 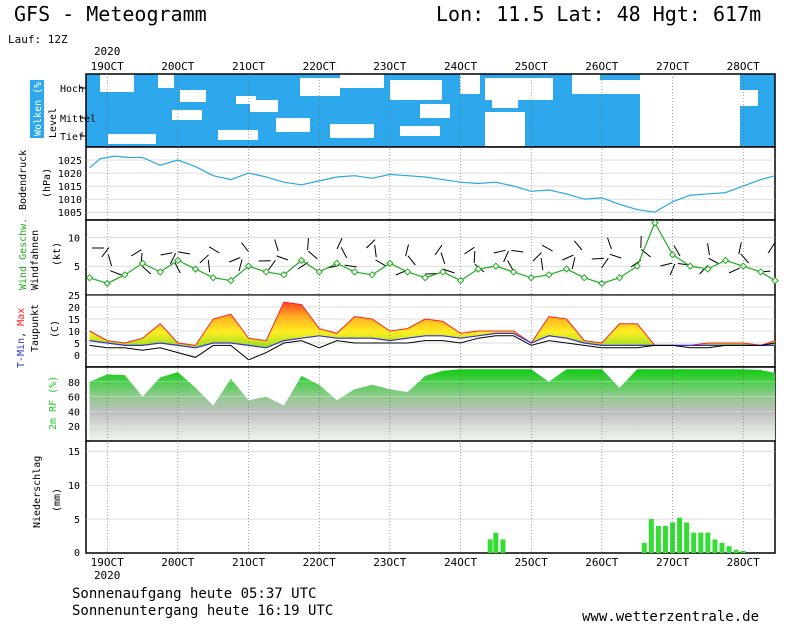 I want to click on precip-tick-label: 10, so click(x=74, y=486).